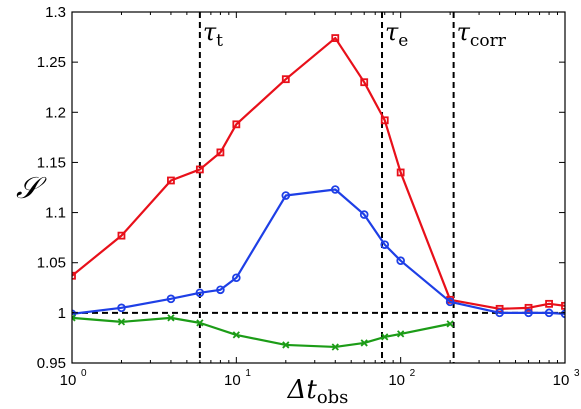 This screenshot has width=581, height=409. Describe the element at coordinates (62, 313) in the screenshot. I see `y-tick-label: 1` at that location.